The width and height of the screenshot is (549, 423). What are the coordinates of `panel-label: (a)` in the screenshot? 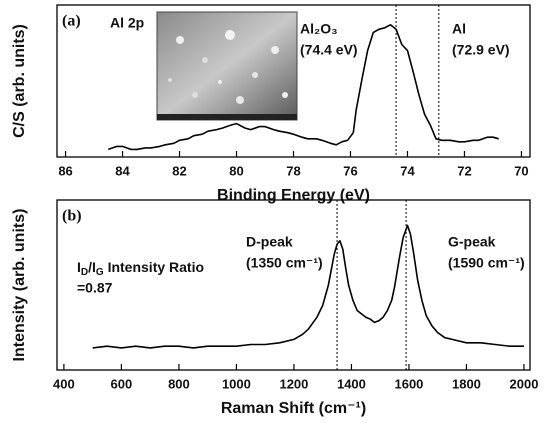 It's located at (71, 21).